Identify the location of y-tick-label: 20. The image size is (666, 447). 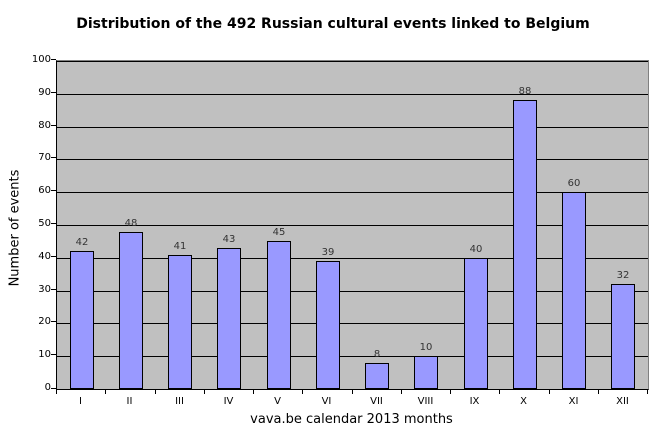
(44, 322).